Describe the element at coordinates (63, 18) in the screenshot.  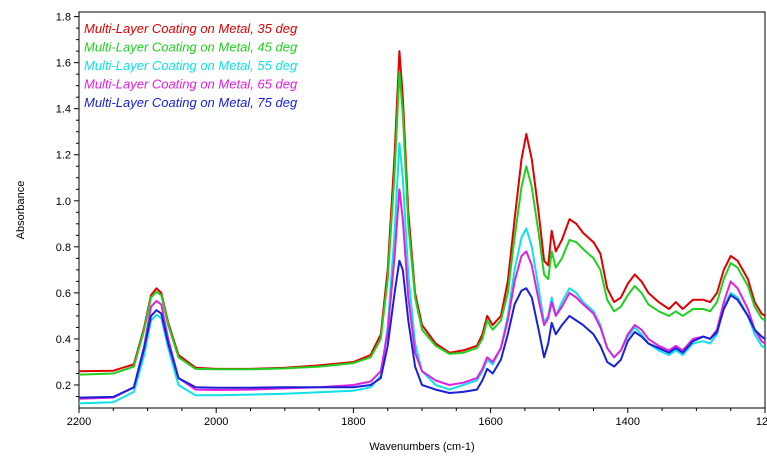
I see `y-tick-label: 1.8` at that location.